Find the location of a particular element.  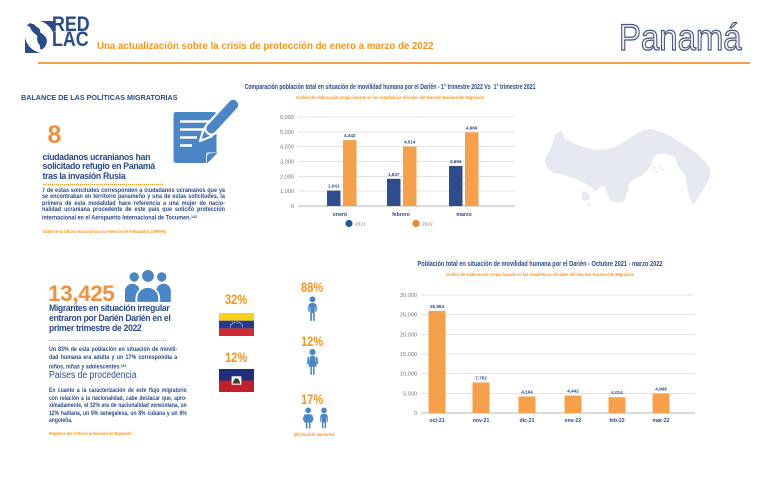

svg-text: Panamá is located at coordinates (680, 37).